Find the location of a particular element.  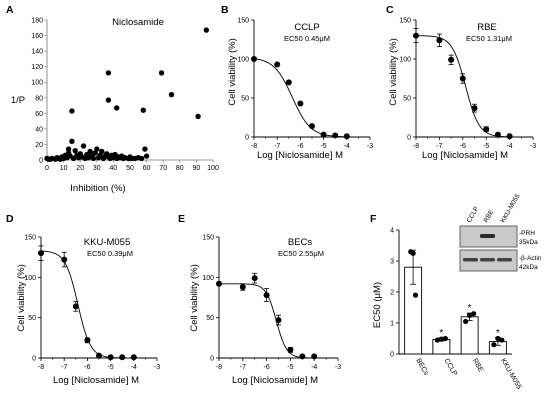

panel-b-axes: -8 -7 -6 -5 -4 -3 0 50 100 150 is located at coordinates (305, 84).